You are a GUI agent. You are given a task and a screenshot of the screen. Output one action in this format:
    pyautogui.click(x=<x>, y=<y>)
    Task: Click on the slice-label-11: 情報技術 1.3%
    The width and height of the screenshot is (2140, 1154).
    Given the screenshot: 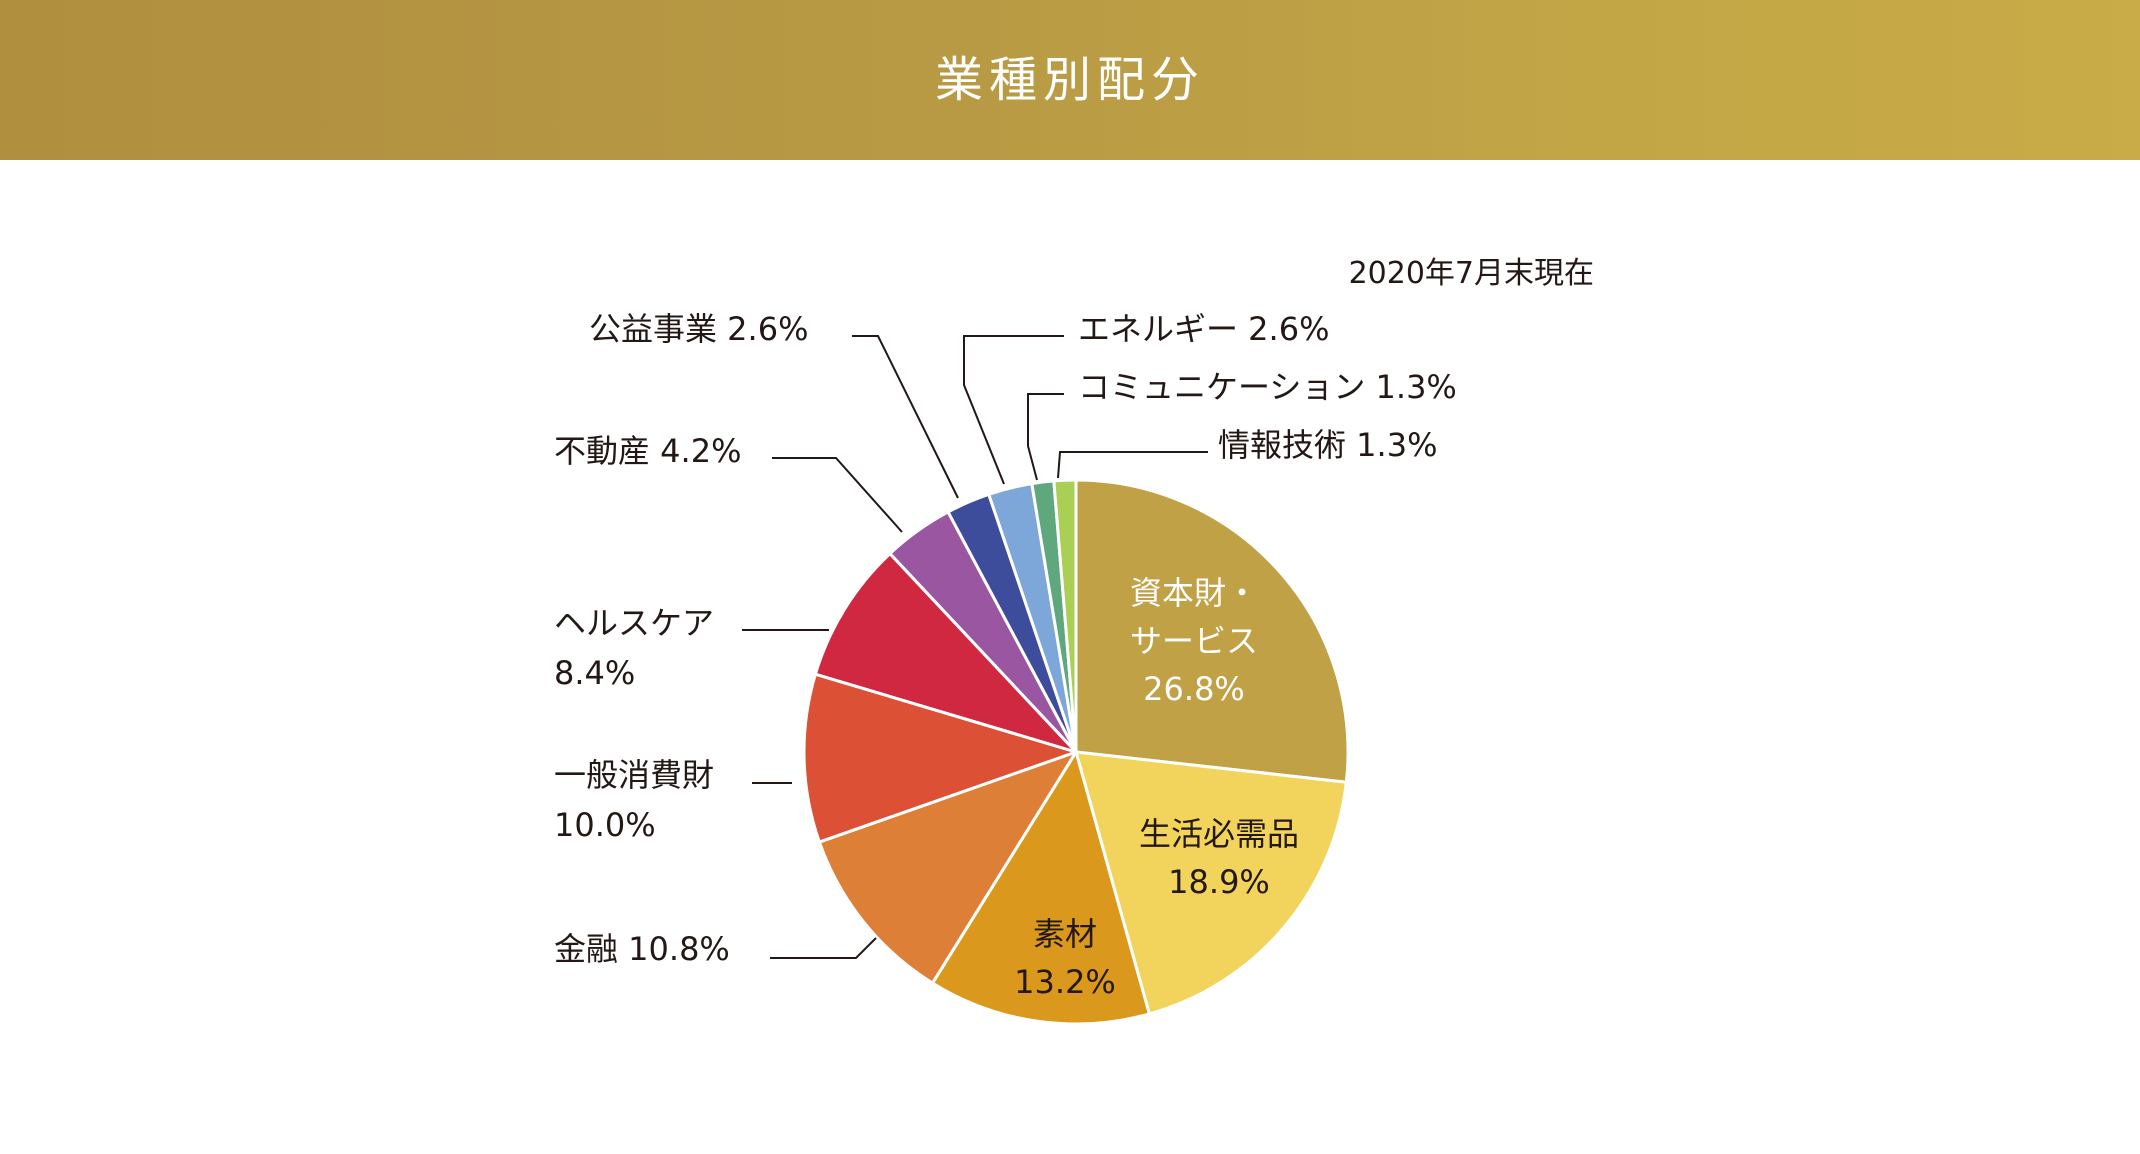 What is the action you would take?
    pyautogui.click(x=1327, y=445)
    